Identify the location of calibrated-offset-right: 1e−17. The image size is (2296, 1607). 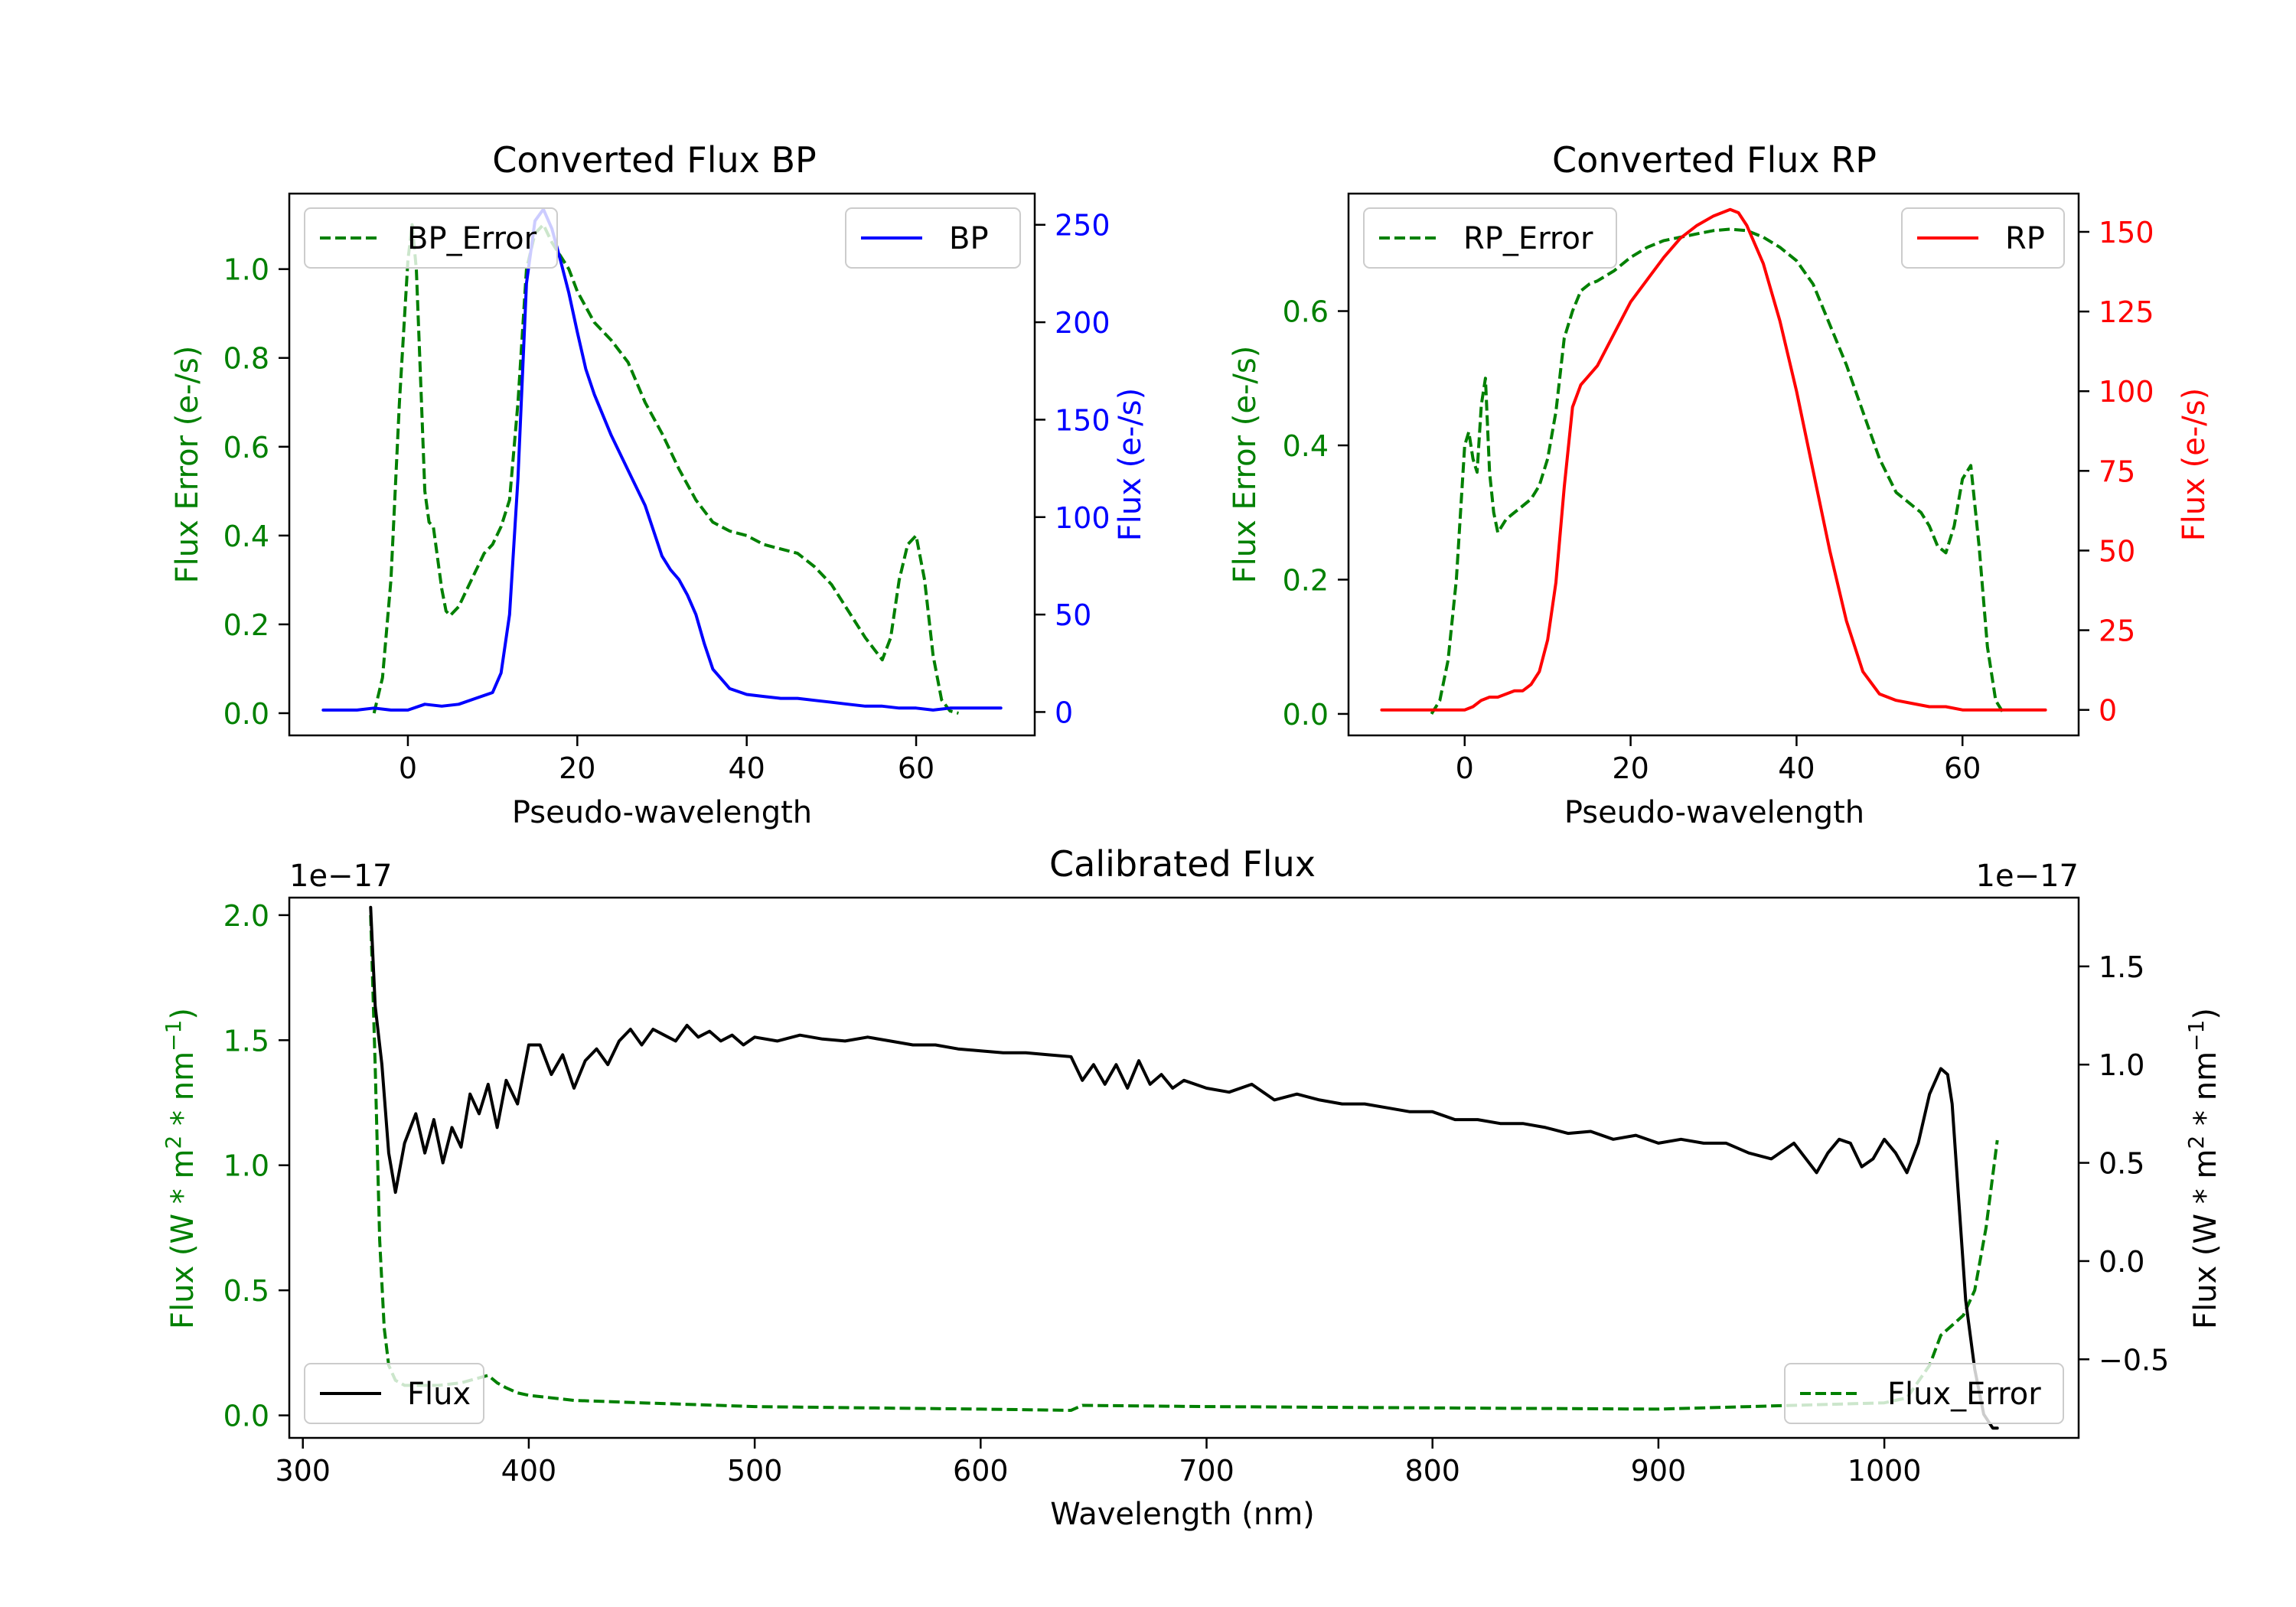
(2027, 876).